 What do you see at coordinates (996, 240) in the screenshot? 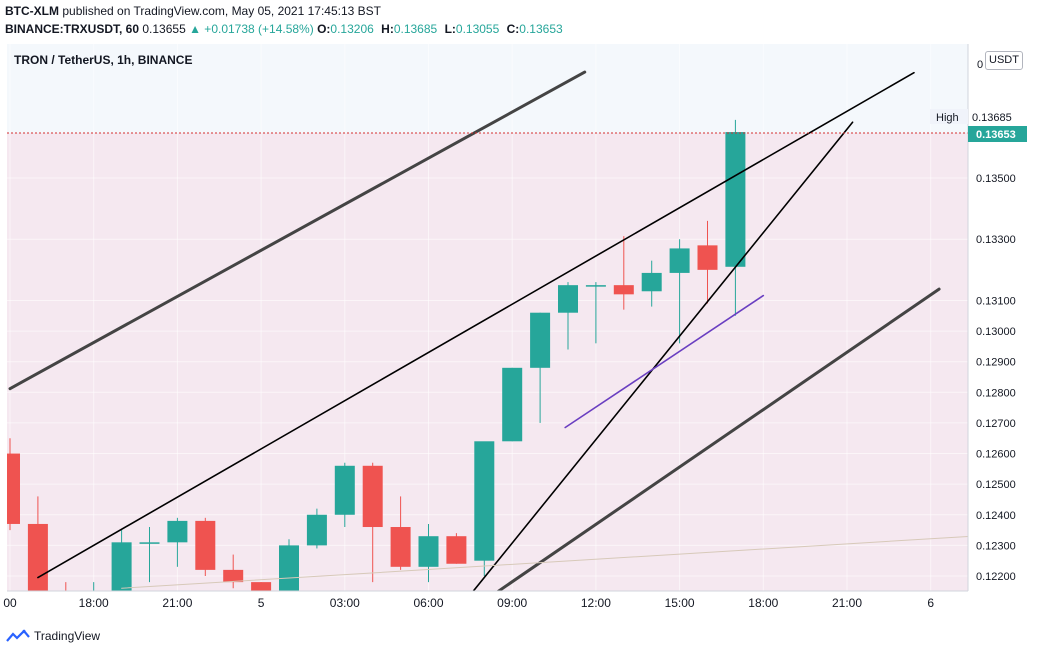
I see `price-tick-label: 0.13300` at bounding box center [996, 240].